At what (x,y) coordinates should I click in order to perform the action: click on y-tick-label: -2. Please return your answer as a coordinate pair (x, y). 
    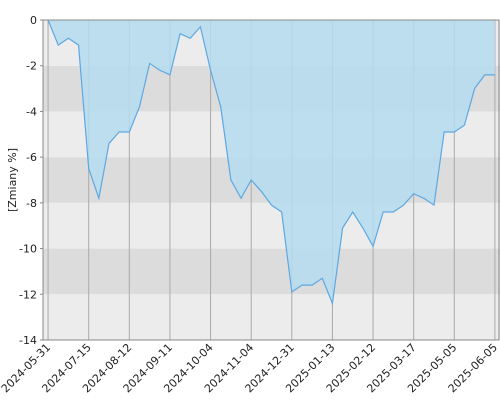
    Looking at the image, I should click on (31, 66).